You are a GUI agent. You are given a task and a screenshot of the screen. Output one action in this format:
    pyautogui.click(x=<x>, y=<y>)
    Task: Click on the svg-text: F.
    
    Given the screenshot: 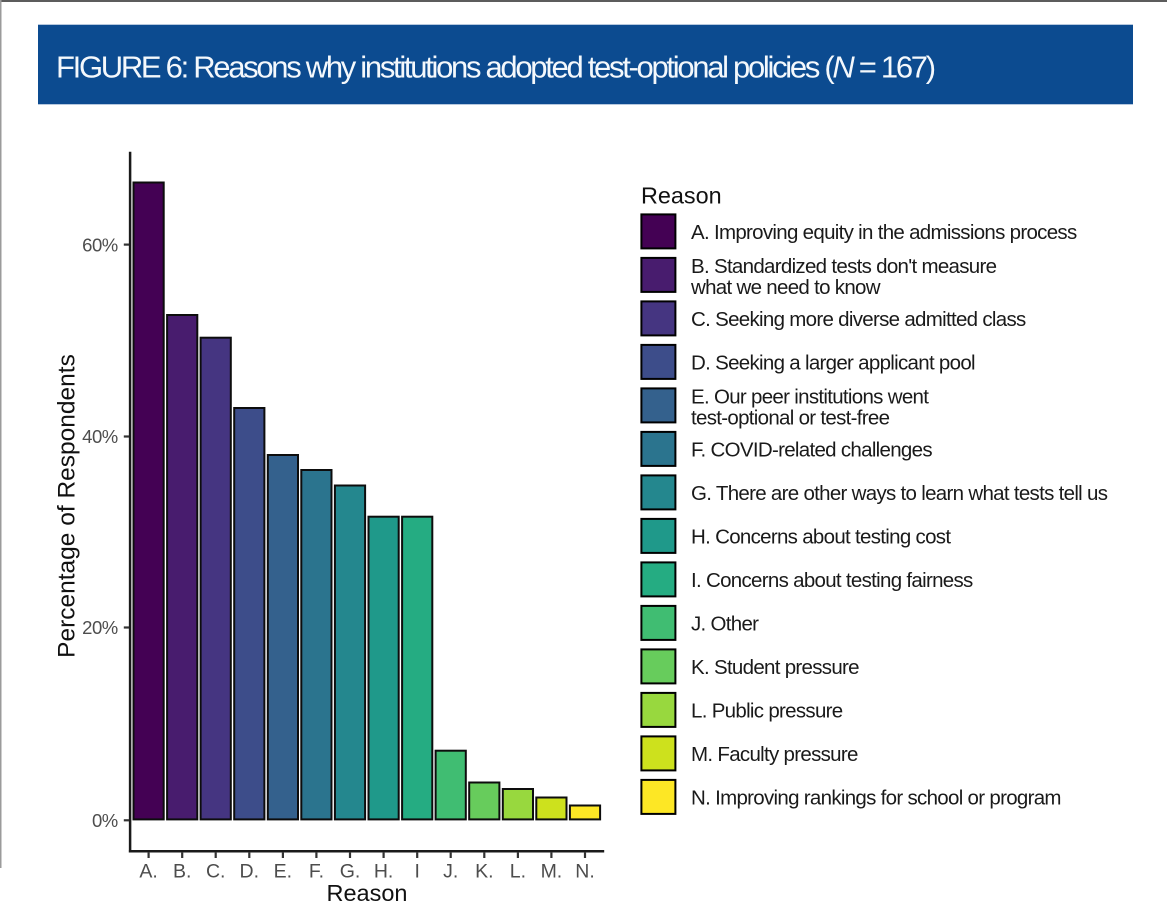 What is the action you would take?
    pyautogui.click(x=316, y=871)
    